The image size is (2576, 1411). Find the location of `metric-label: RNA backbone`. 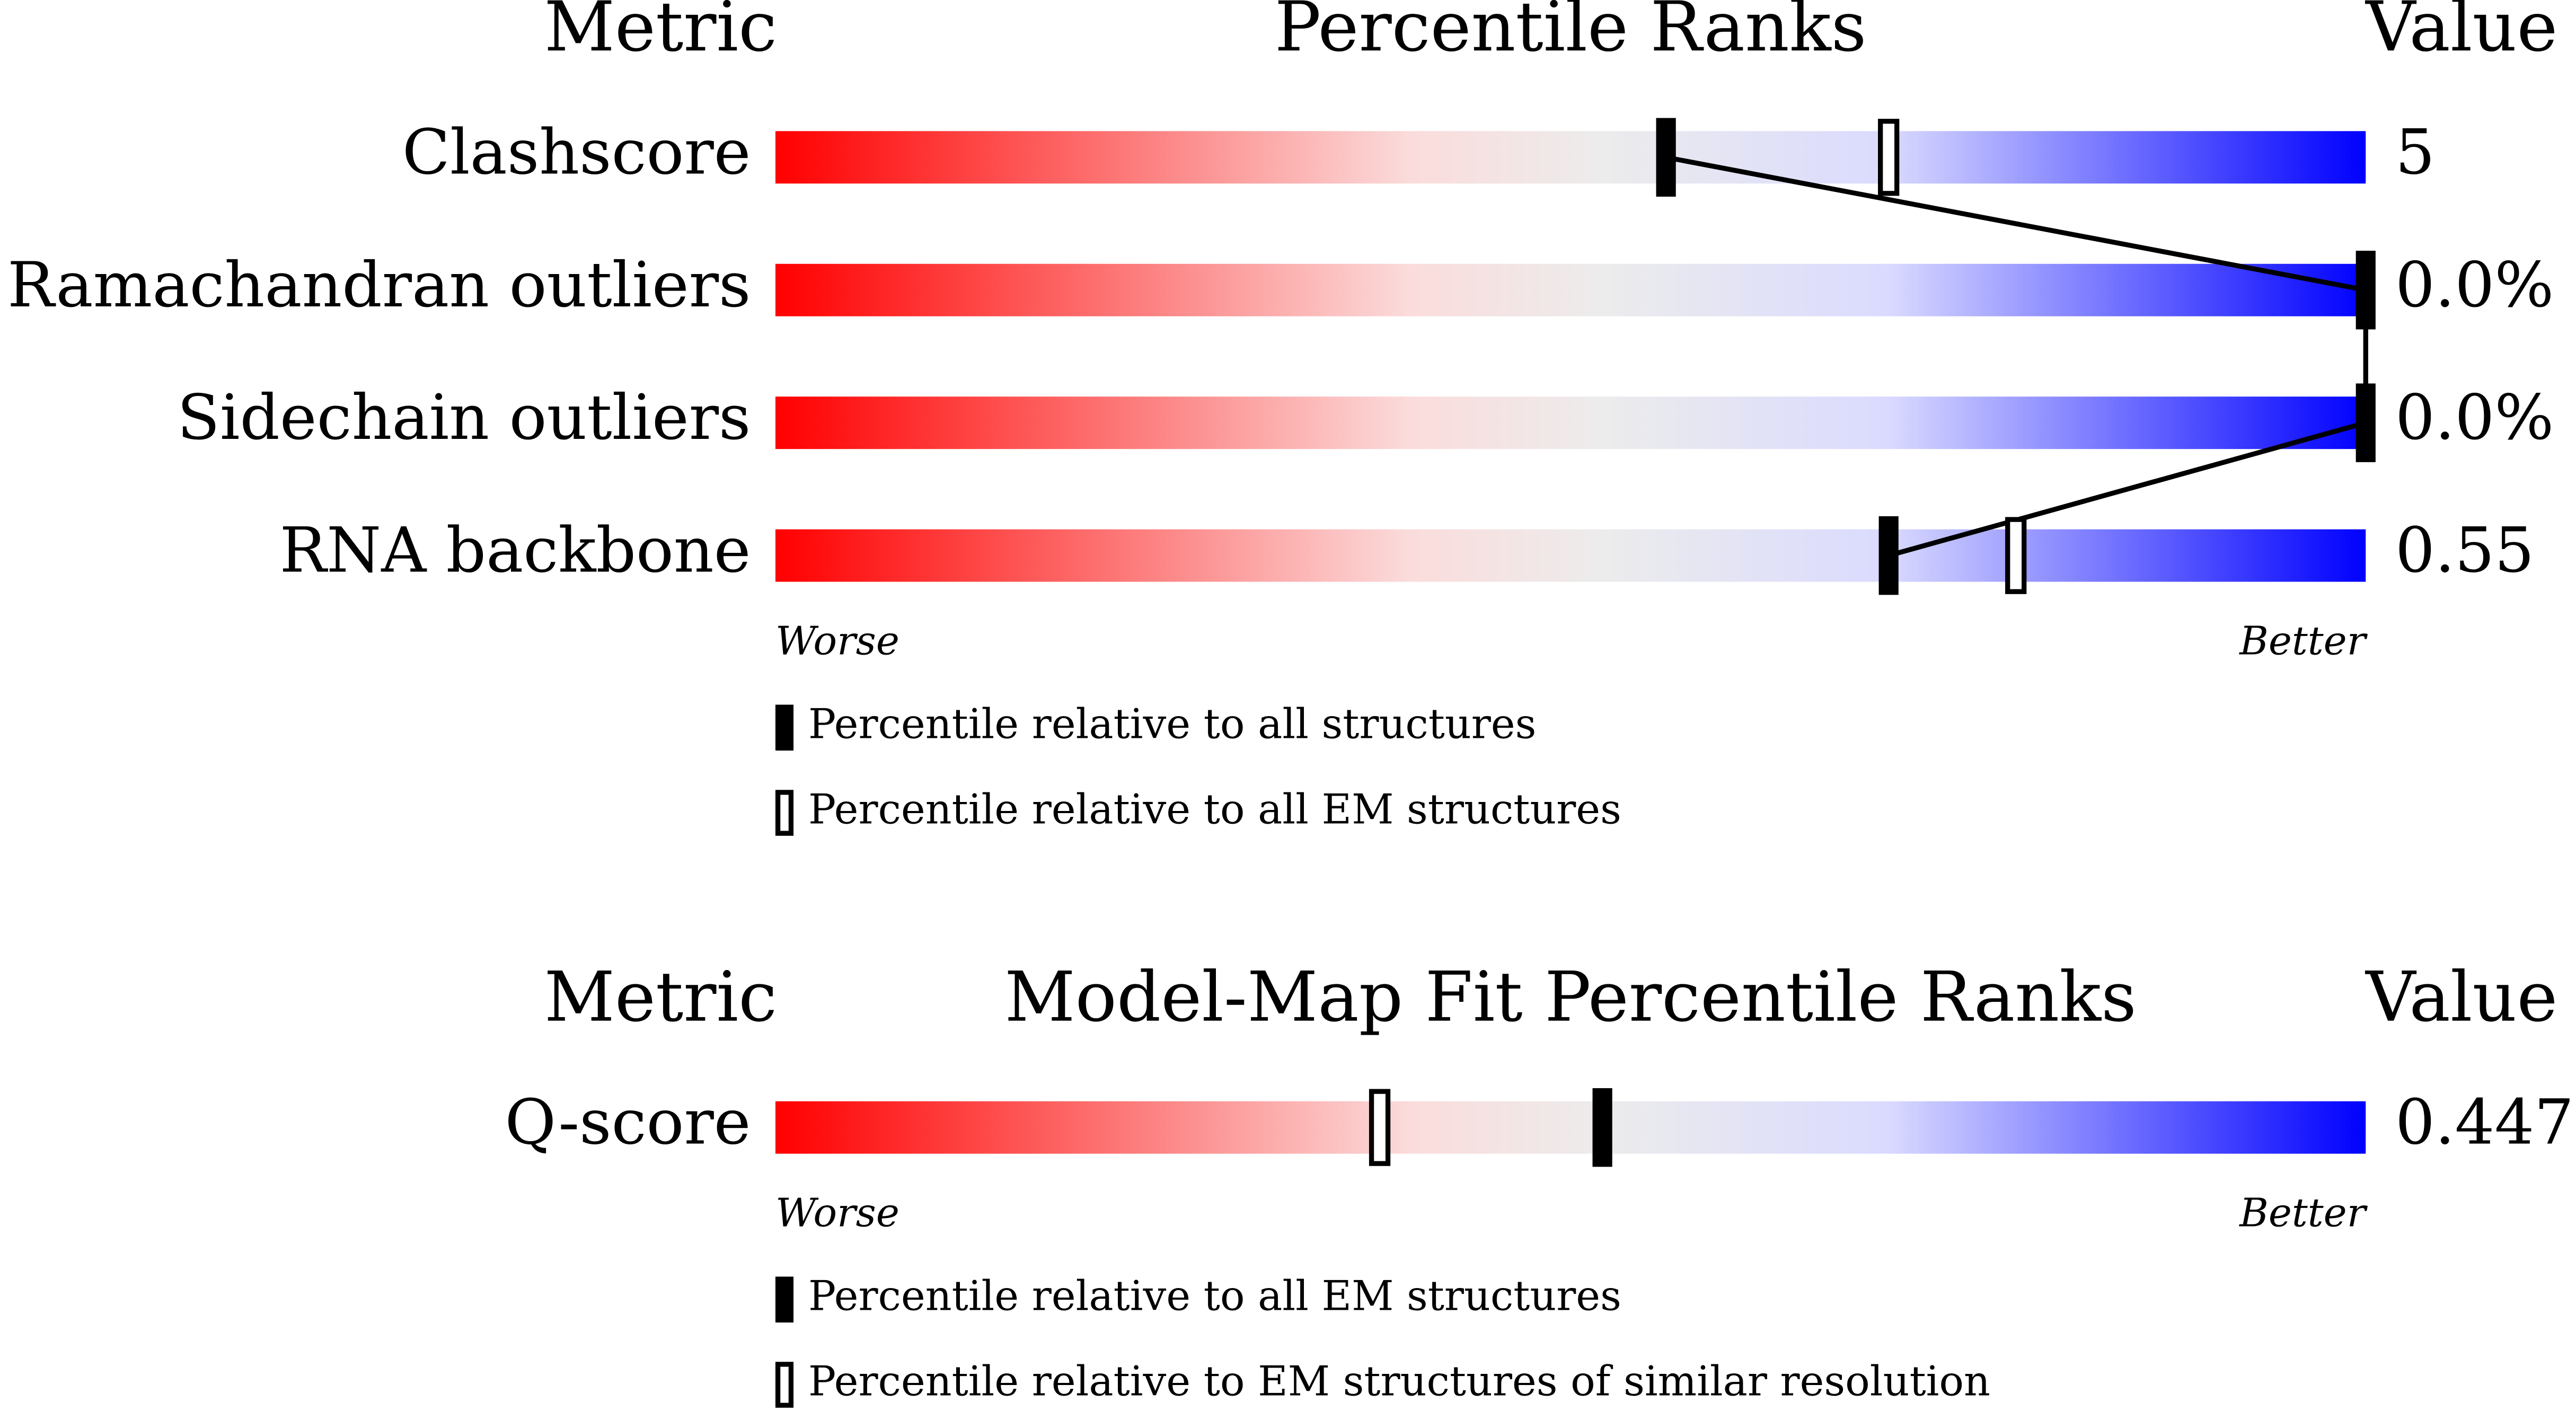

metric-label: RNA backbone is located at coordinates (515, 550).